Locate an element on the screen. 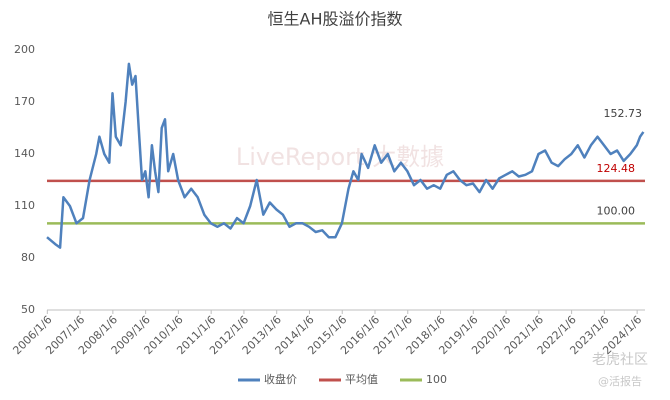  y-tick-label: 110 is located at coordinates (24, 205).